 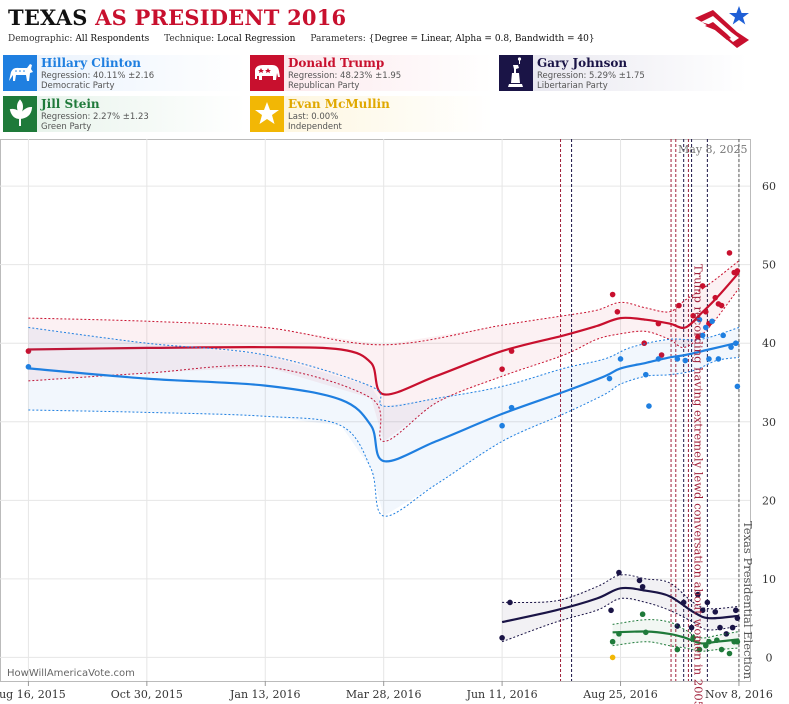 What do you see at coordinates (516, 73) in the screenshot?
I see `statue-of-liberty-icon` at bounding box center [516, 73].